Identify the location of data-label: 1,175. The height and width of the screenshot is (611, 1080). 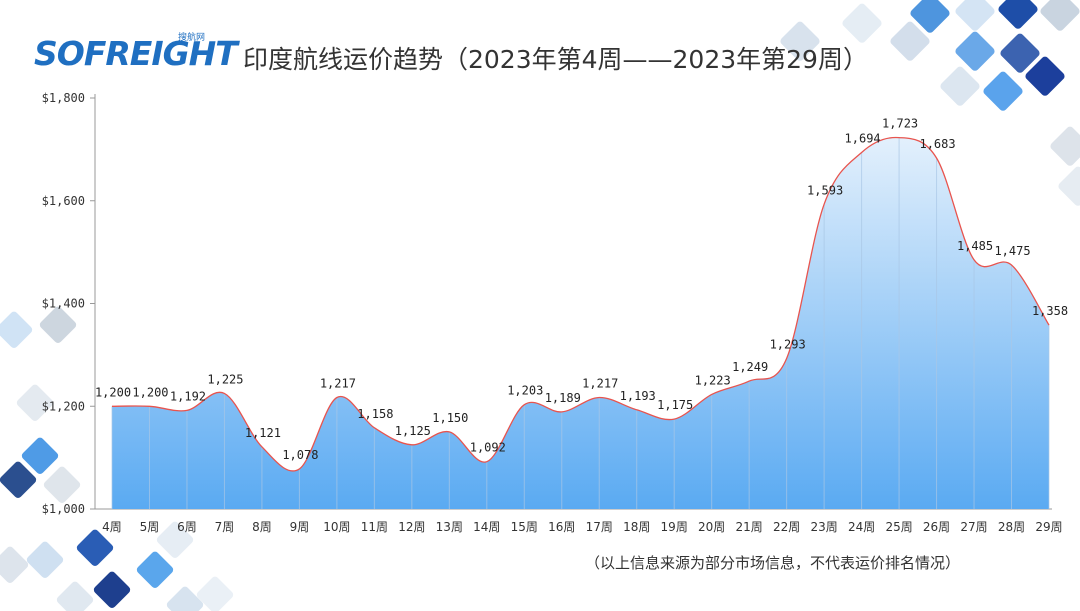
(675, 405).